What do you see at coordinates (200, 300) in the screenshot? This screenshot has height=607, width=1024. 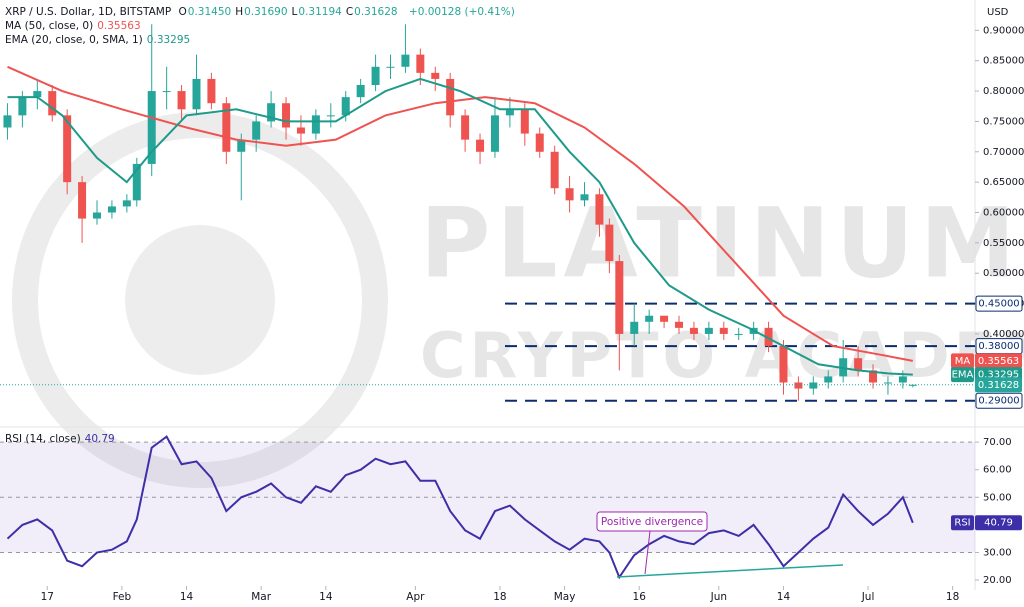 I see `watermark-logo` at bounding box center [200, 300].